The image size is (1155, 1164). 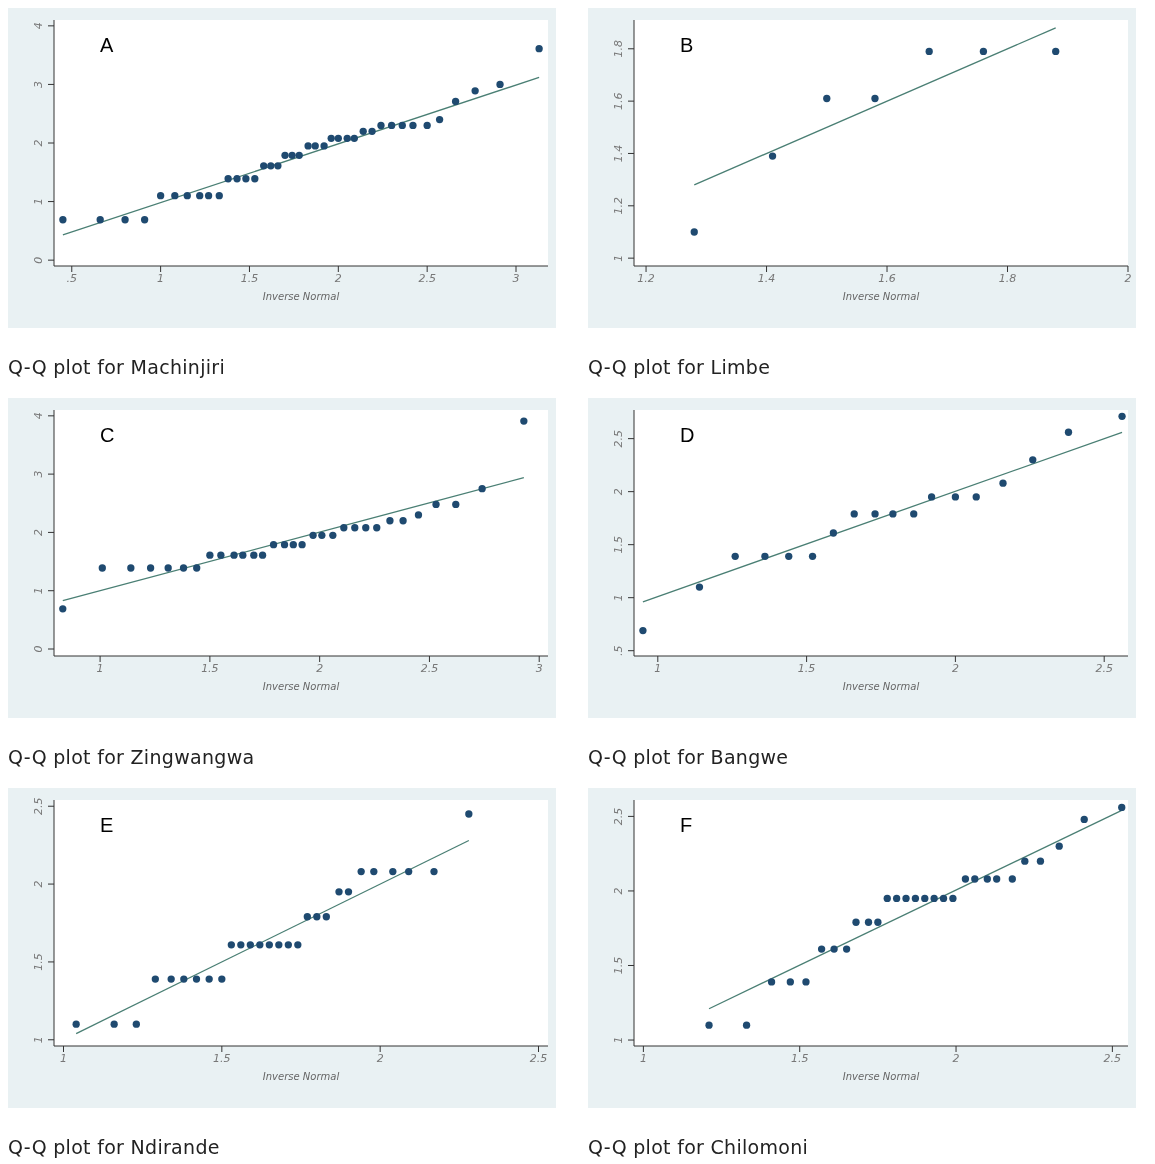 What do you see at coordinates (689, 757) in the screenshot?
I see `text: Q-Q plot for Bangwe` at bounding box center [689, 757].